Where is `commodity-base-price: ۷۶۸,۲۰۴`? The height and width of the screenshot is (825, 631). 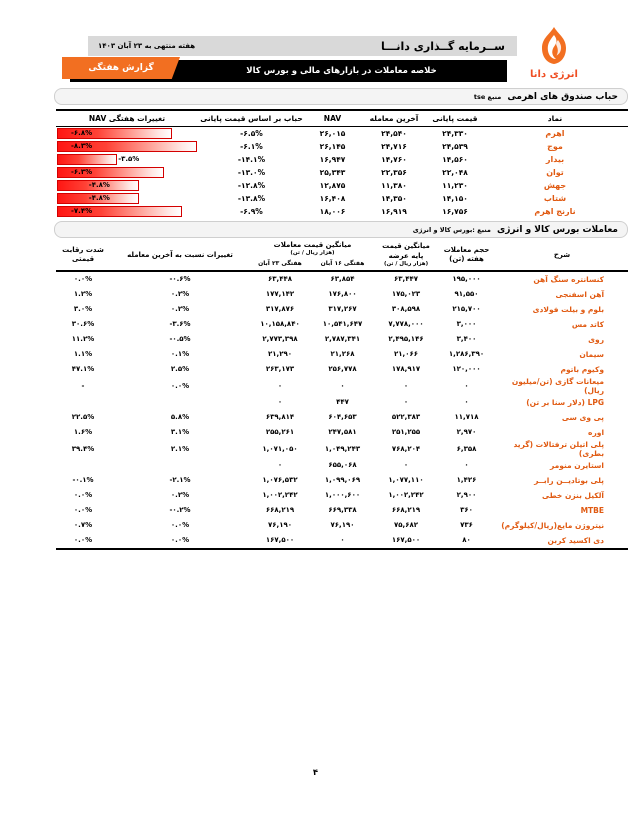
commodity-base-price: ۷۶۸,۲۰۴ is located at coordinates (406, 448).